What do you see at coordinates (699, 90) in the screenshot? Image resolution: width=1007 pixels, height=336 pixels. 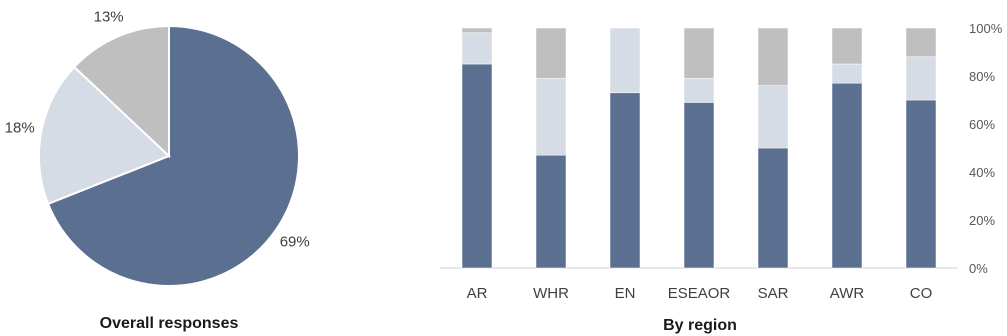 I see `bar-segment-ESEAOR-s2` at bounding box center [699, 90].